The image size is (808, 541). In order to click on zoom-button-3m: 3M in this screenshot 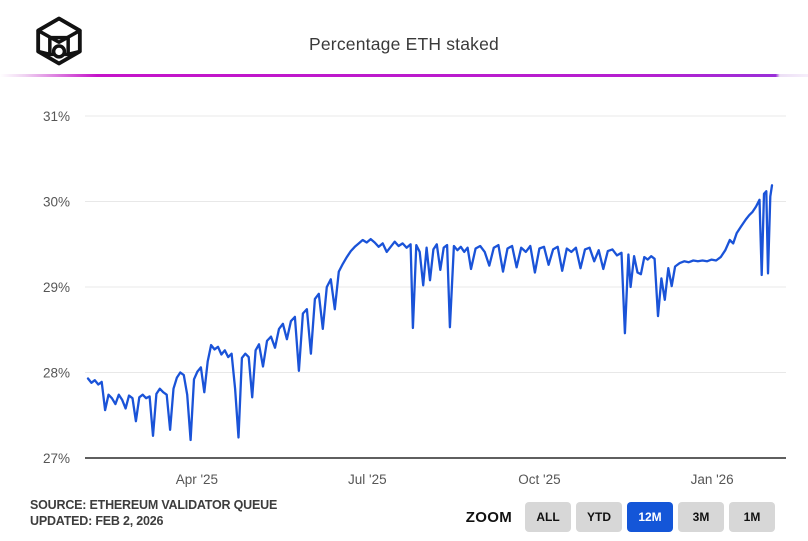, I will do `click(701, 517)`.